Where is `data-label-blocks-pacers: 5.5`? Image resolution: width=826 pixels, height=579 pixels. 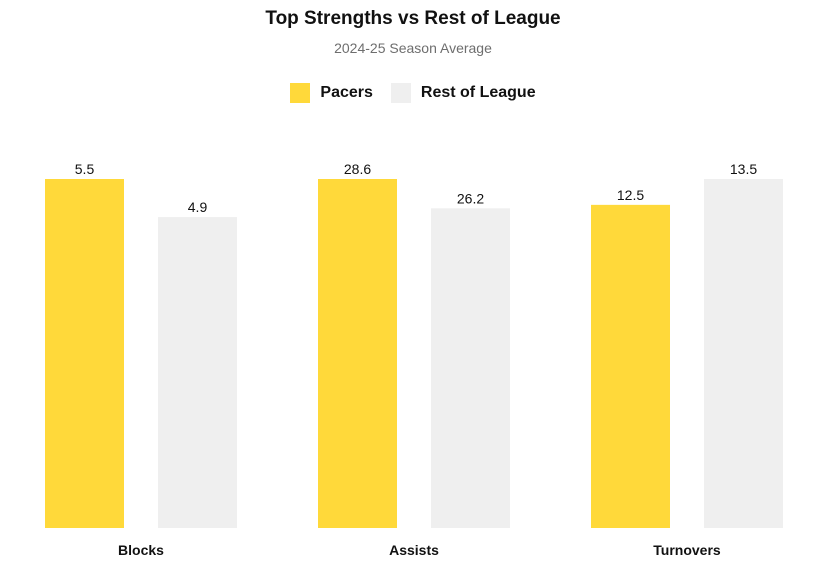
data-label-blocks-pacers: 5.5 is located at coordinates (85, 169).